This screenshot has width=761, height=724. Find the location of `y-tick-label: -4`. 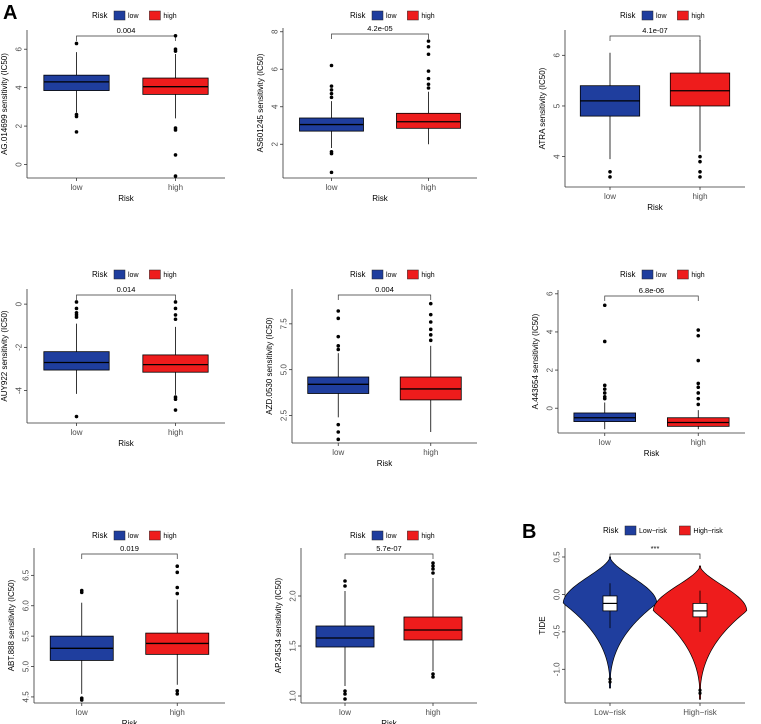

y-tick-label: -4 is located at coordinates (19, 390).